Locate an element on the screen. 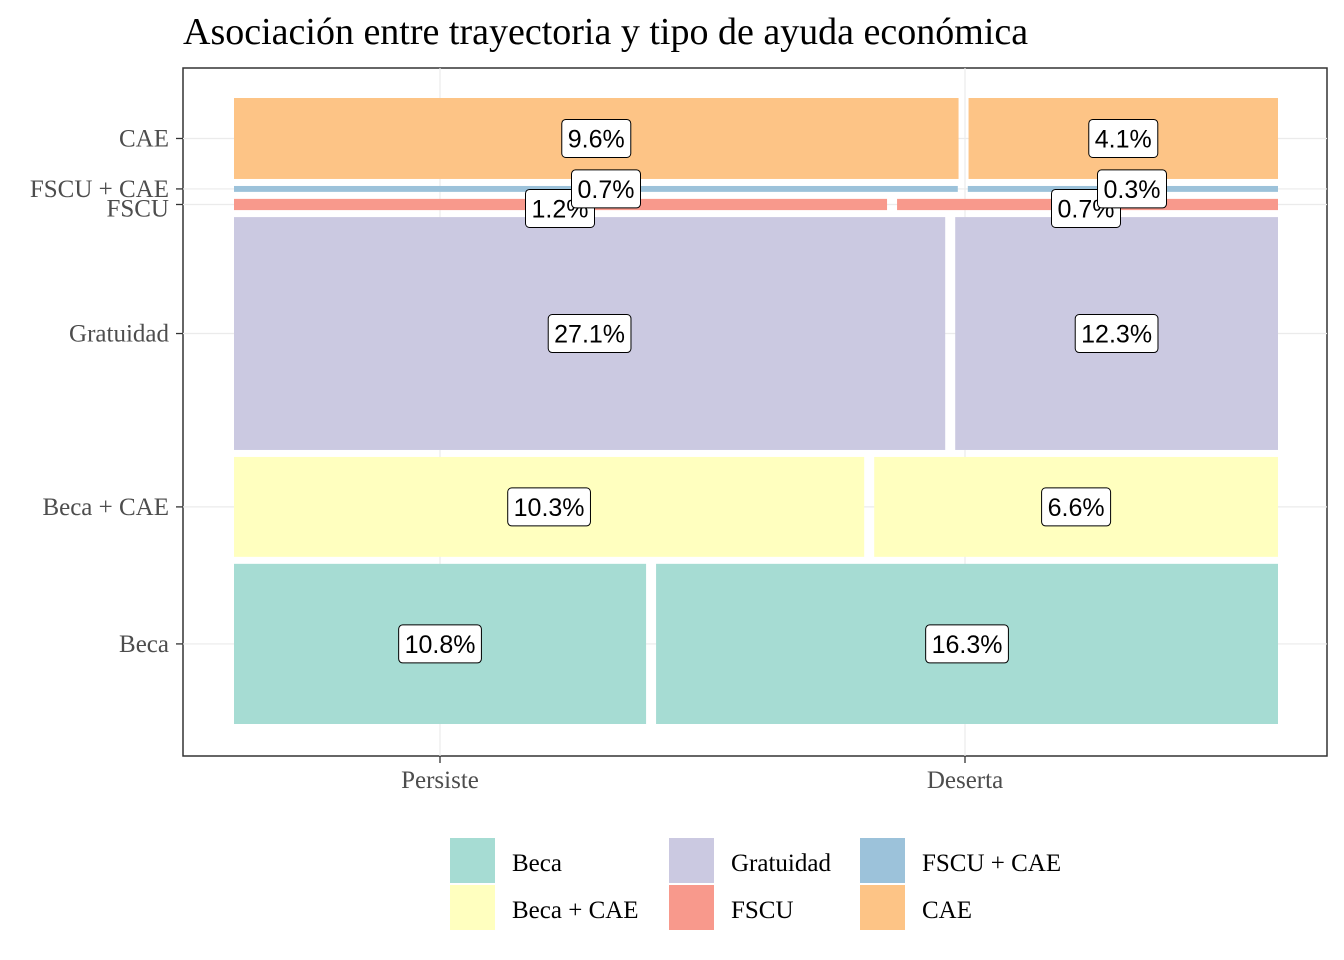  svg-text: 0.3% is located at coordinates (1132, 190).